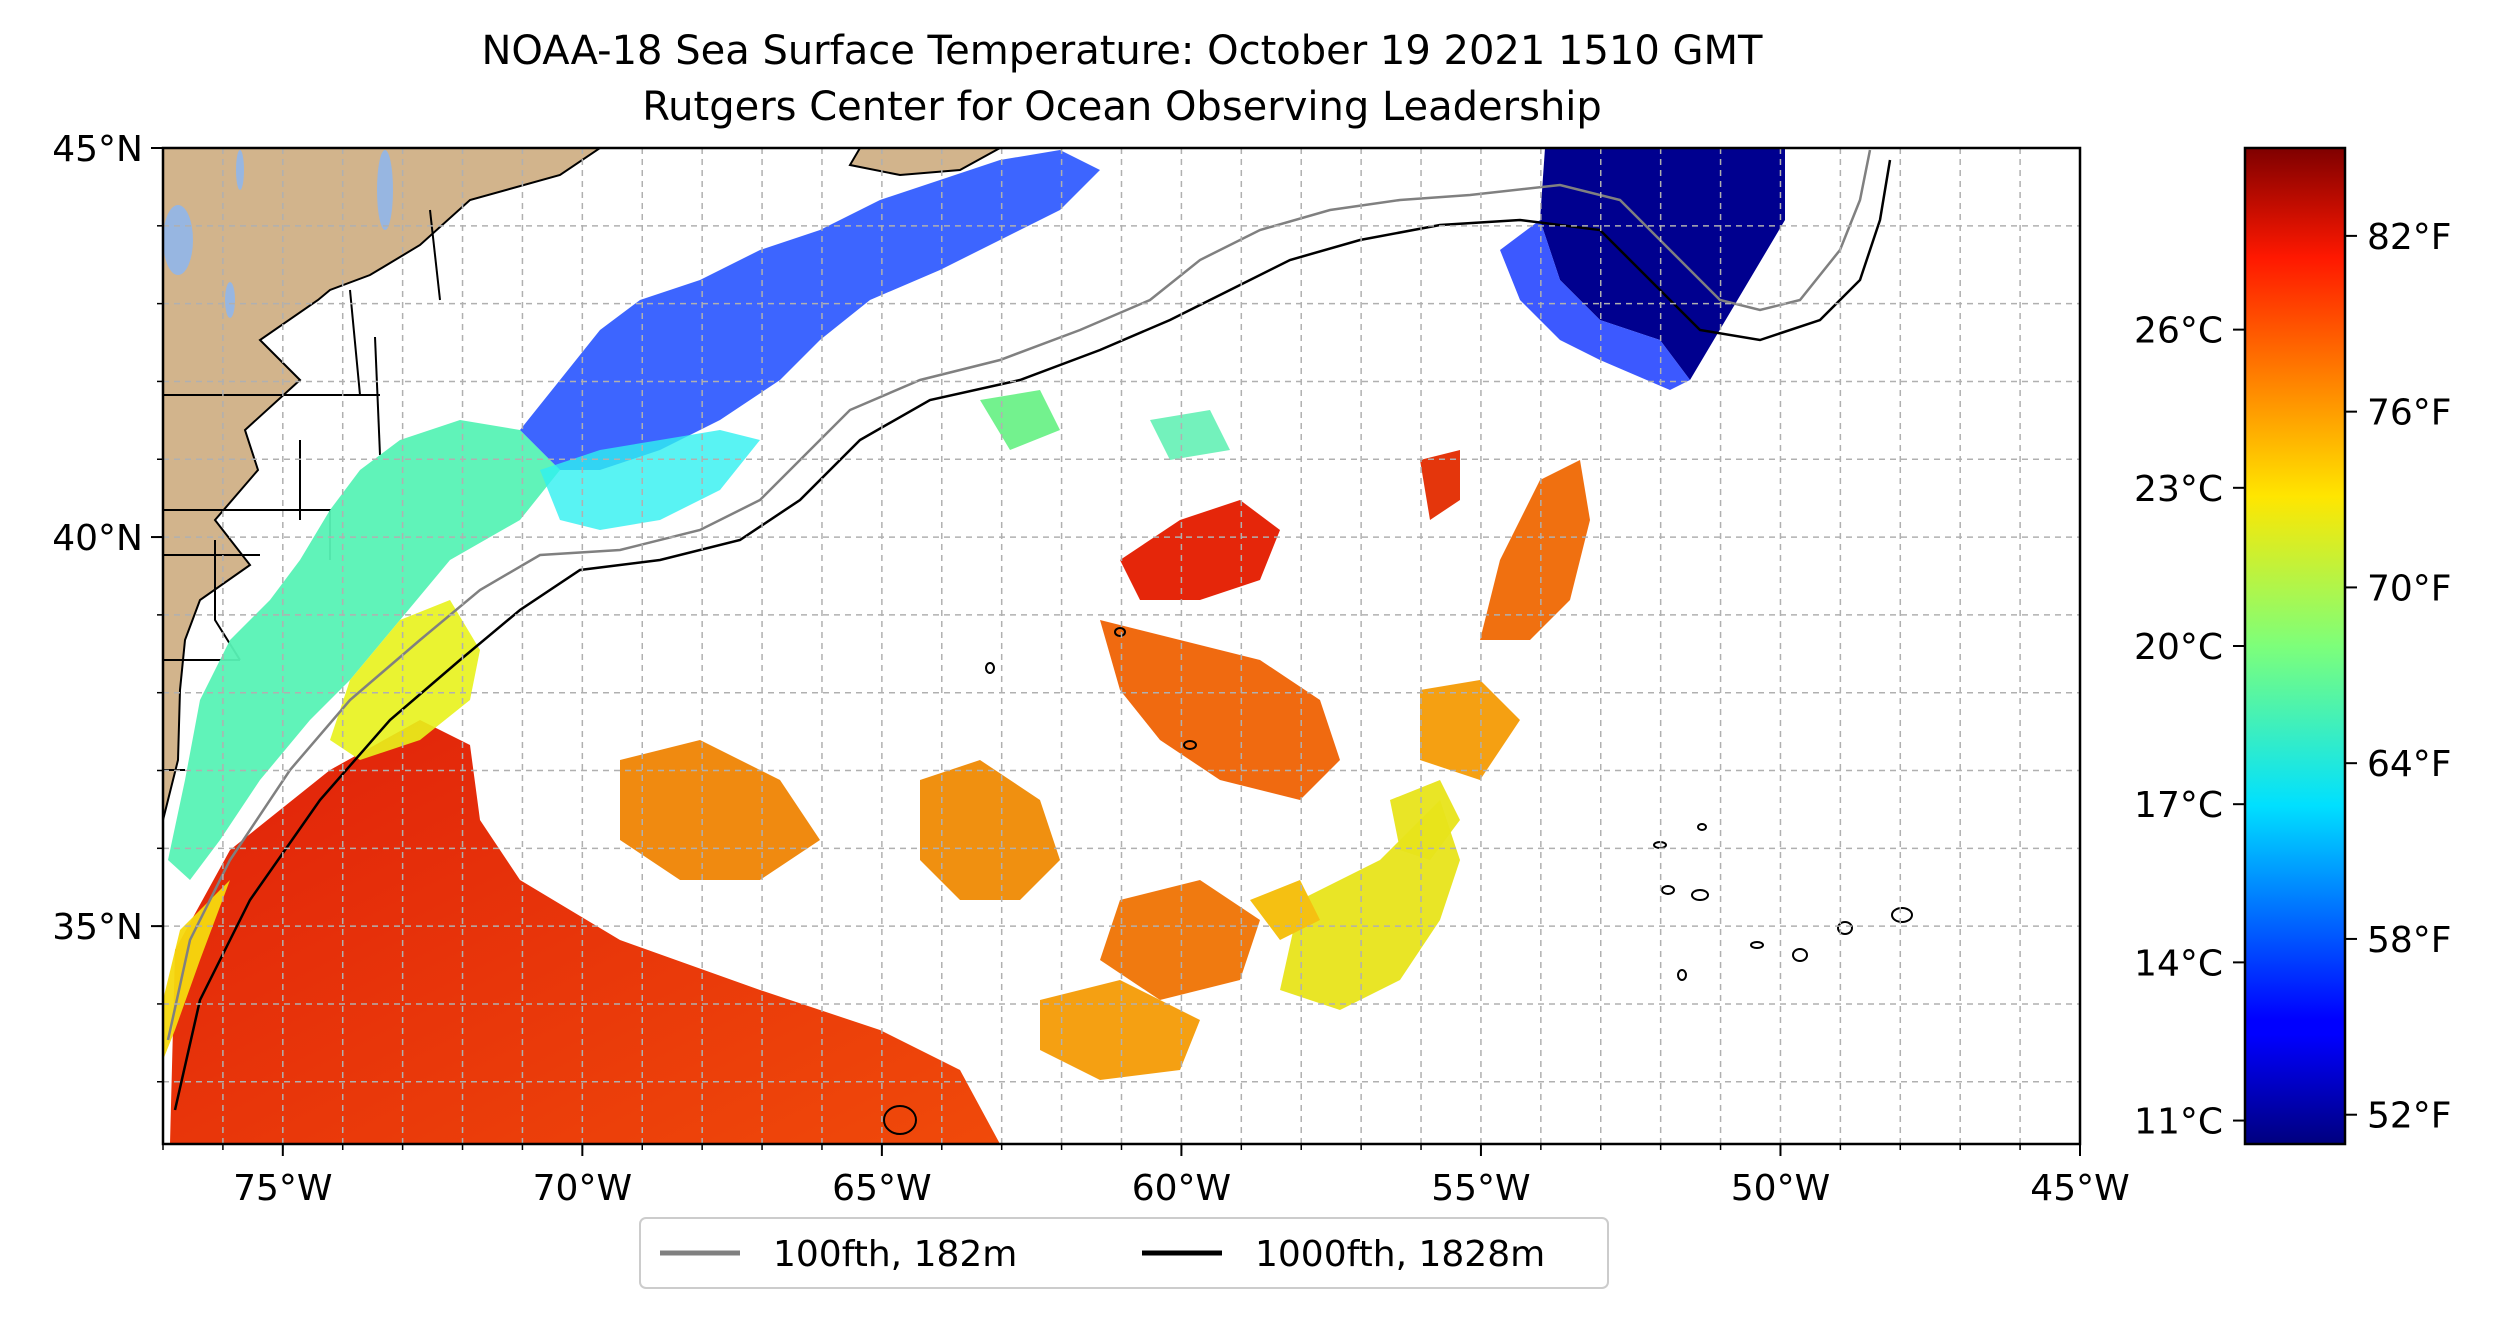 The width and height of the screenshot is (2502, 1318). Describe the element at coordinates (405, 680) in the screenshot. I see `sst-slope-yellow` at that location.